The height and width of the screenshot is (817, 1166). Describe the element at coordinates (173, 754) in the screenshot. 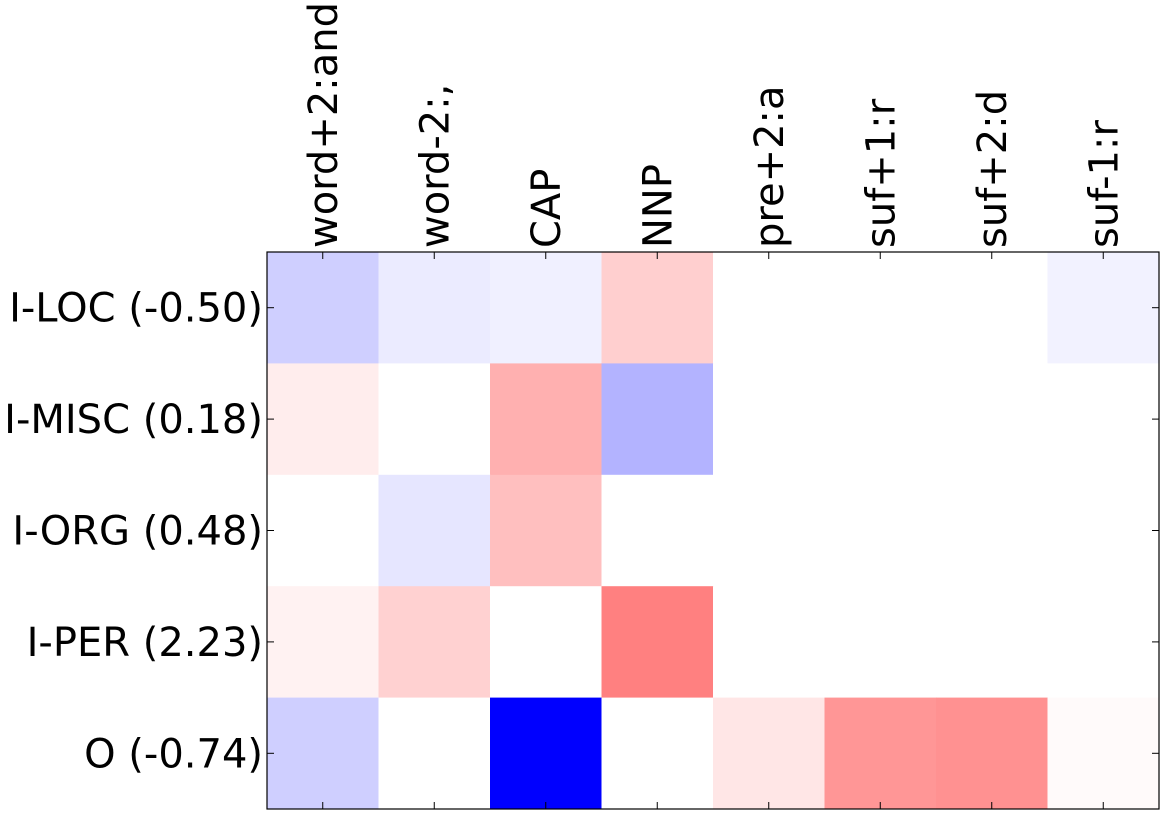

I see `row-label: O (-0.74)` at that location.